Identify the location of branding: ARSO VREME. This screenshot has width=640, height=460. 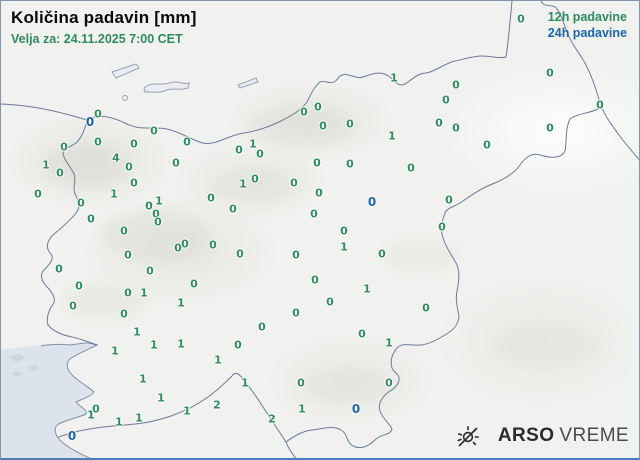
(541, 436).